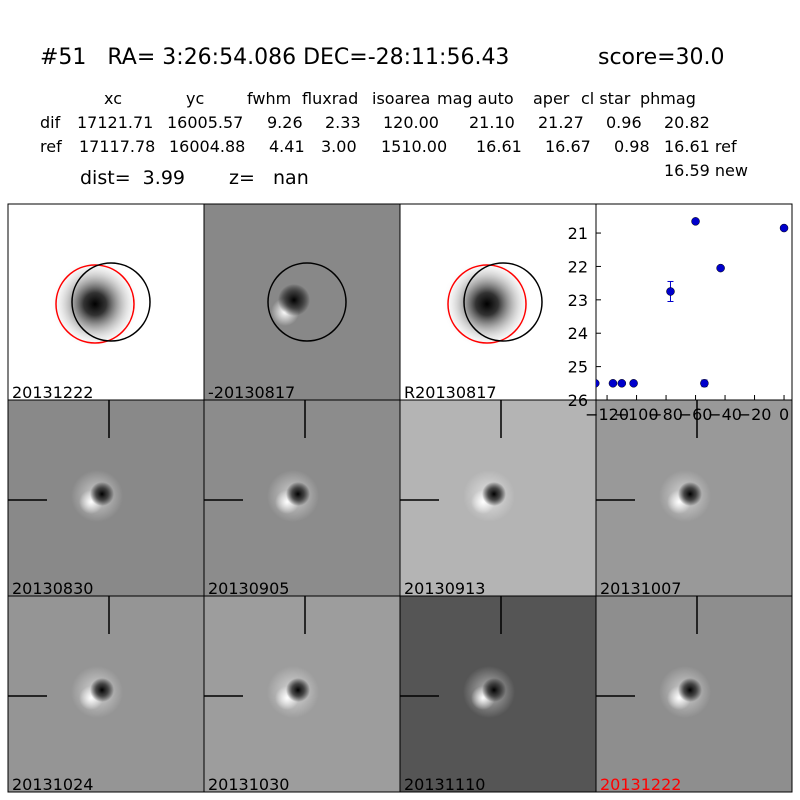 The width and height of the screenshot is (800, 800). I want to click on points, so click(692, 302).